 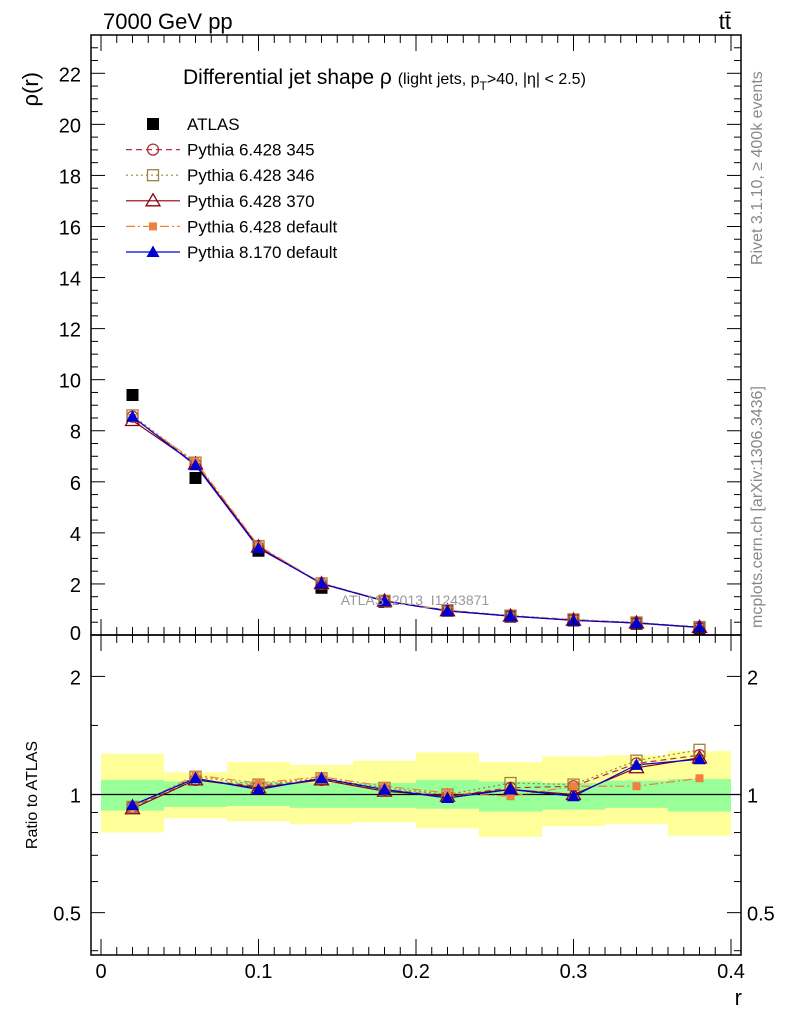 What do you see at coordinates (75, 586) in the screenshot?
I see `main-y-tick-label: 2` at bounding box center [75, 586].